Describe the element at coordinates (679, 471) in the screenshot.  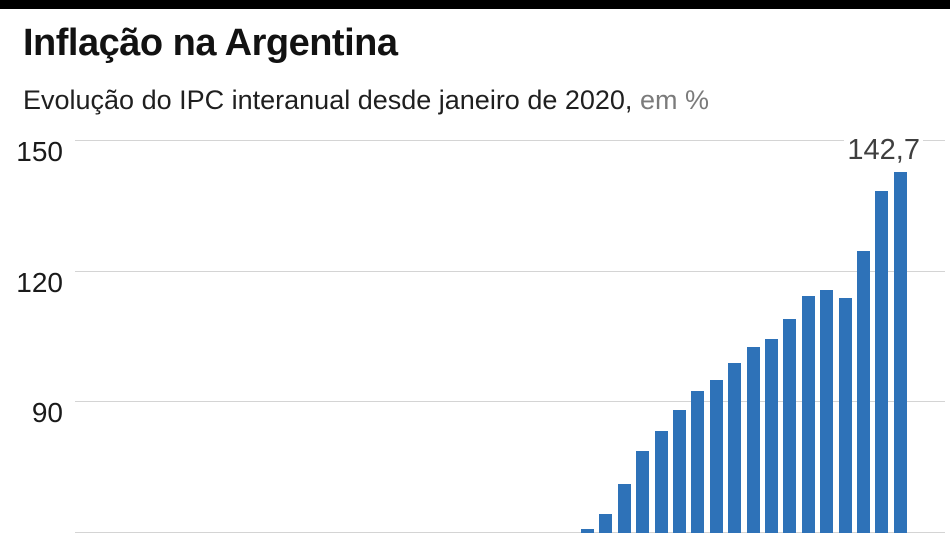
I see `bar-out-2022` at that location.